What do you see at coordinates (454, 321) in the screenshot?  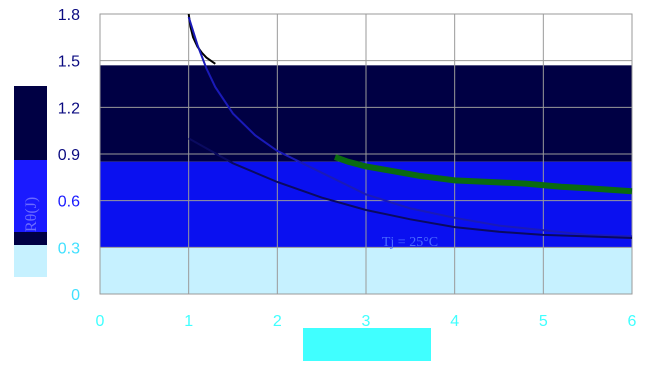 I see `x-tick-label-4: 4` at bounding box center [454, 321].